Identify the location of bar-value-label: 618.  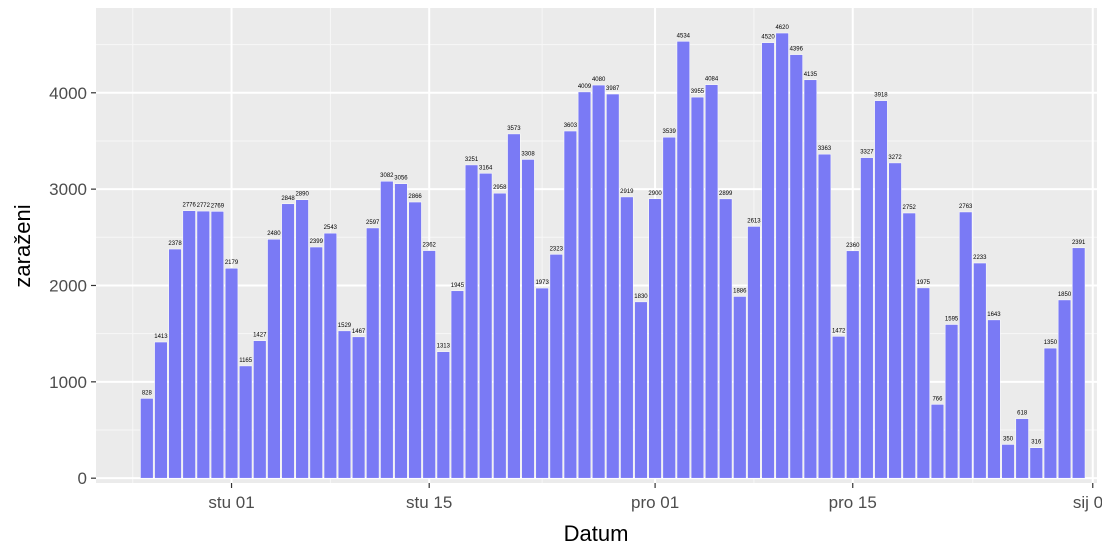
(1022, 414).